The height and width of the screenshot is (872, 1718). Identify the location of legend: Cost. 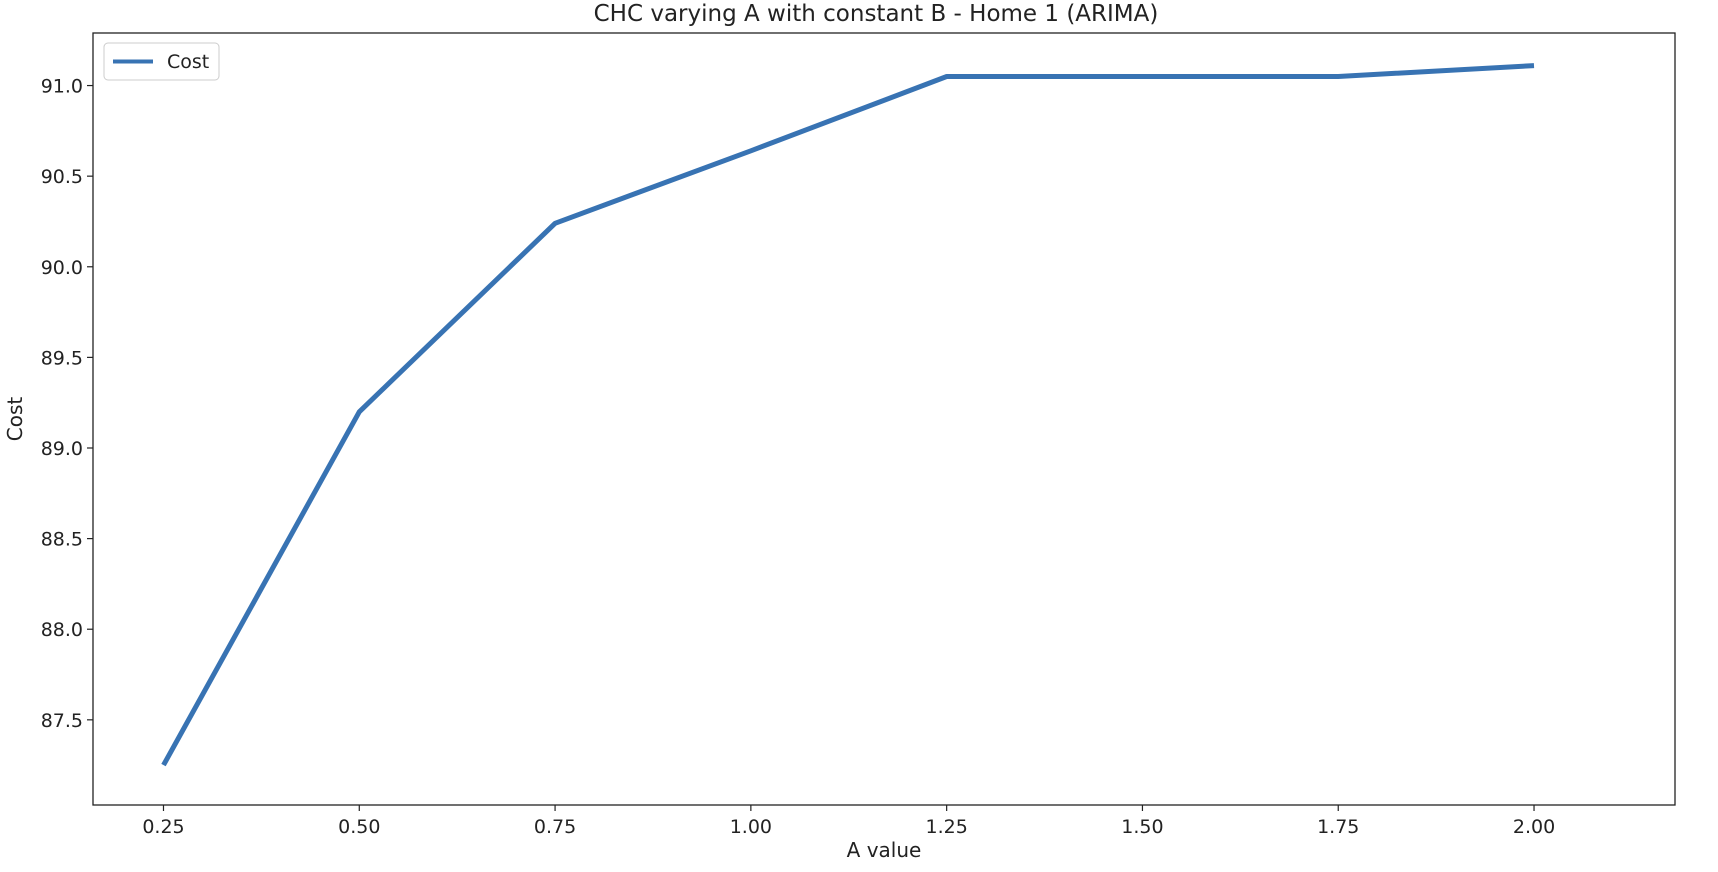
(161, 61).